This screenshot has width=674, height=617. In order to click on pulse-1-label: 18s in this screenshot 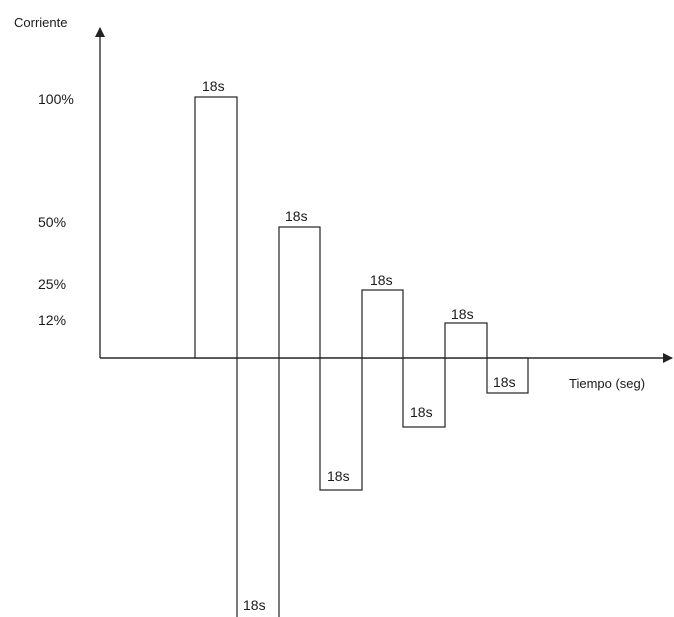, I will do `click(213, 86)`.